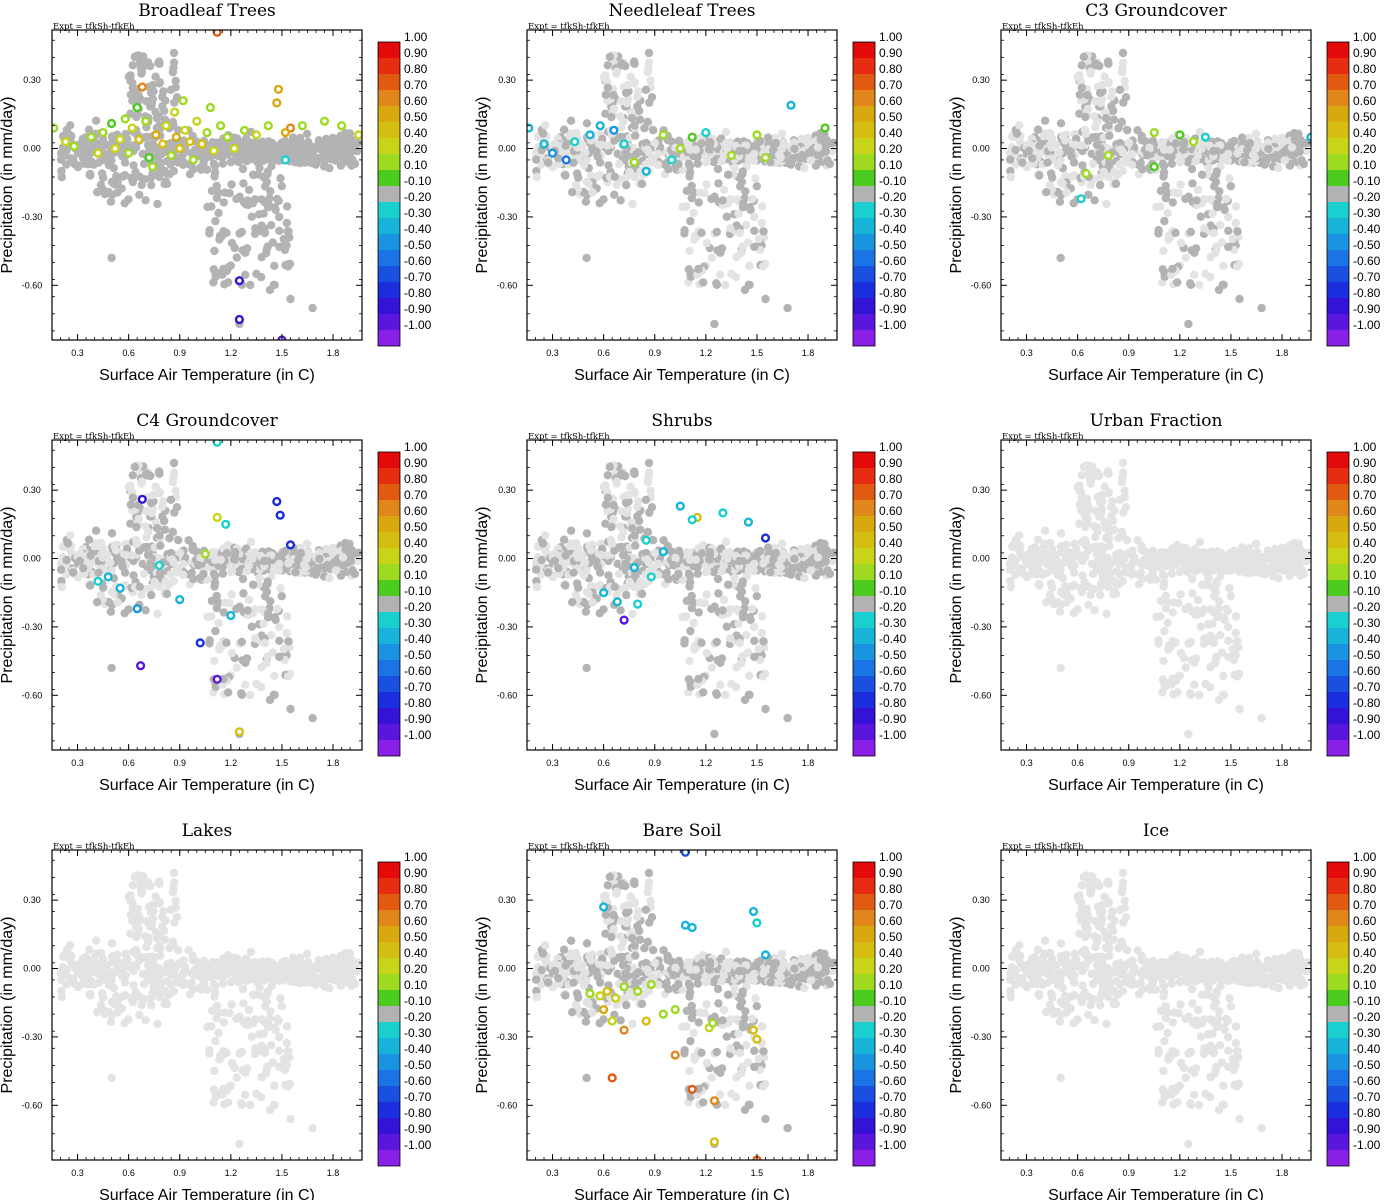  I want to click on colorbar-label: -0.10, so click(418, 591).